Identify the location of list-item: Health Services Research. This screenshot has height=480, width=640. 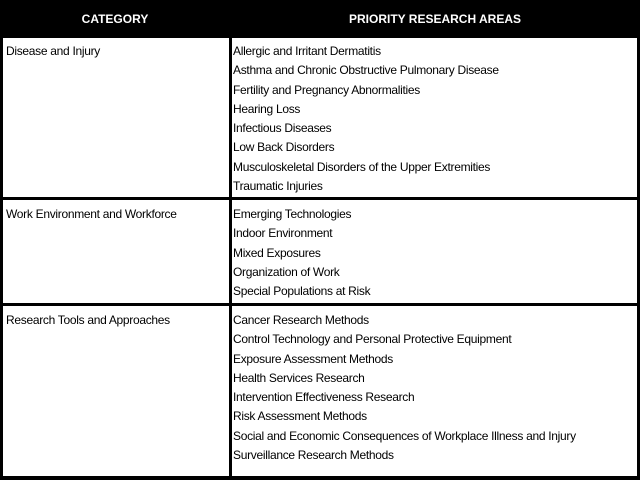
(299, 377).